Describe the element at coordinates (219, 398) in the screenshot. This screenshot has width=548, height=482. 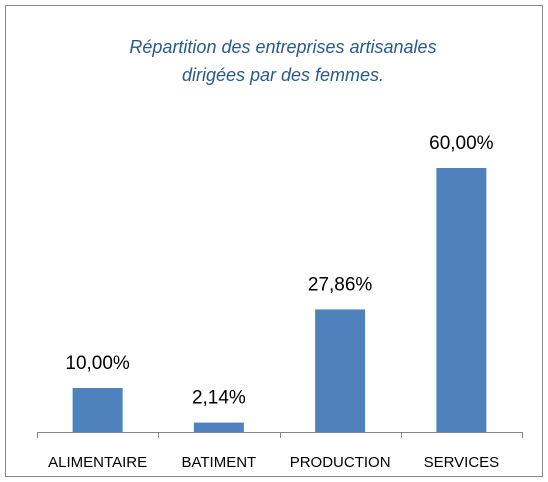
I see `value-label: 2,14%` at that location.